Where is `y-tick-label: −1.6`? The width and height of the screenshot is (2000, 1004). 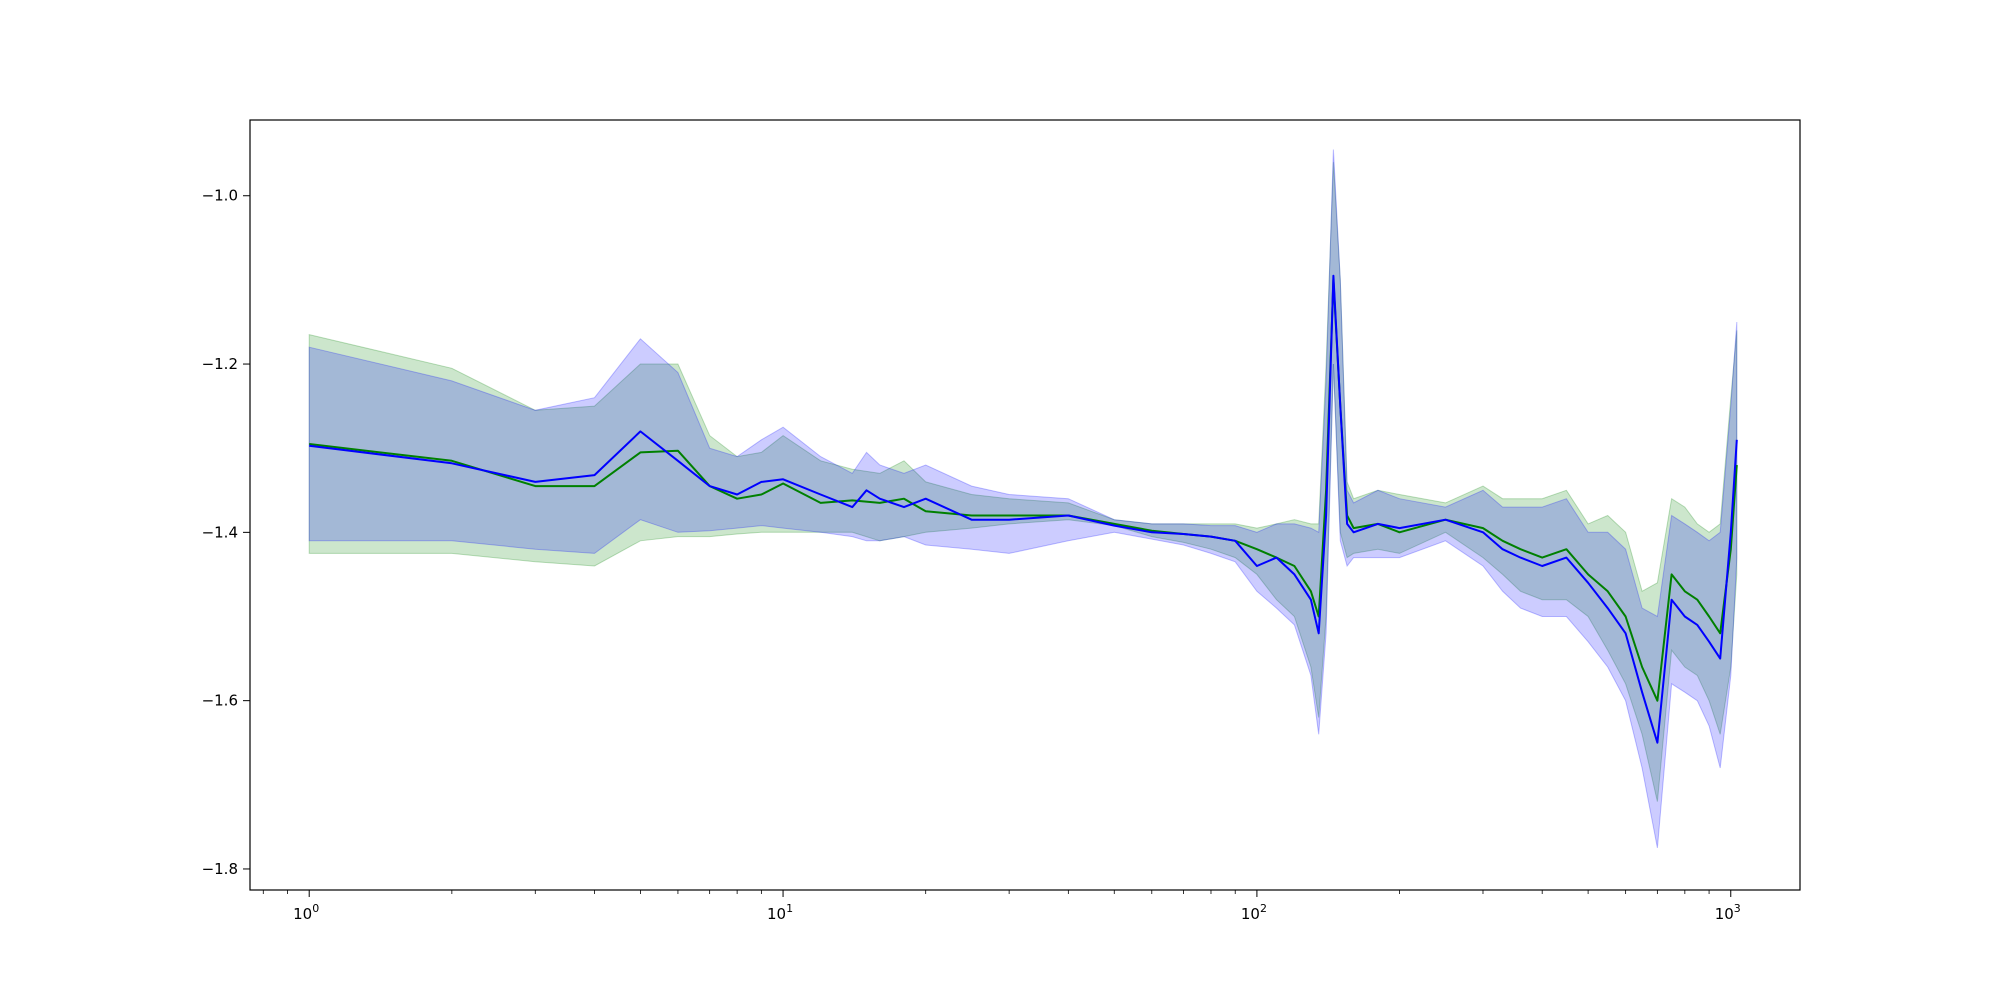 y-tick-label: −1.6 is located at coordinates (220, 701).